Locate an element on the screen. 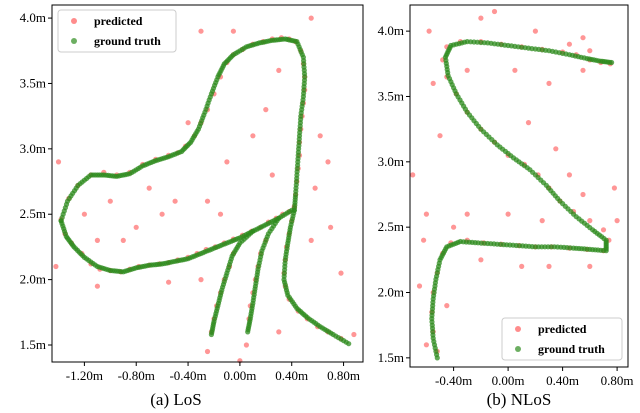 The height and width of the screenshot is (413, 640). panel-a-y-tick-label: 4.0m is located at coordinates (33, 17).